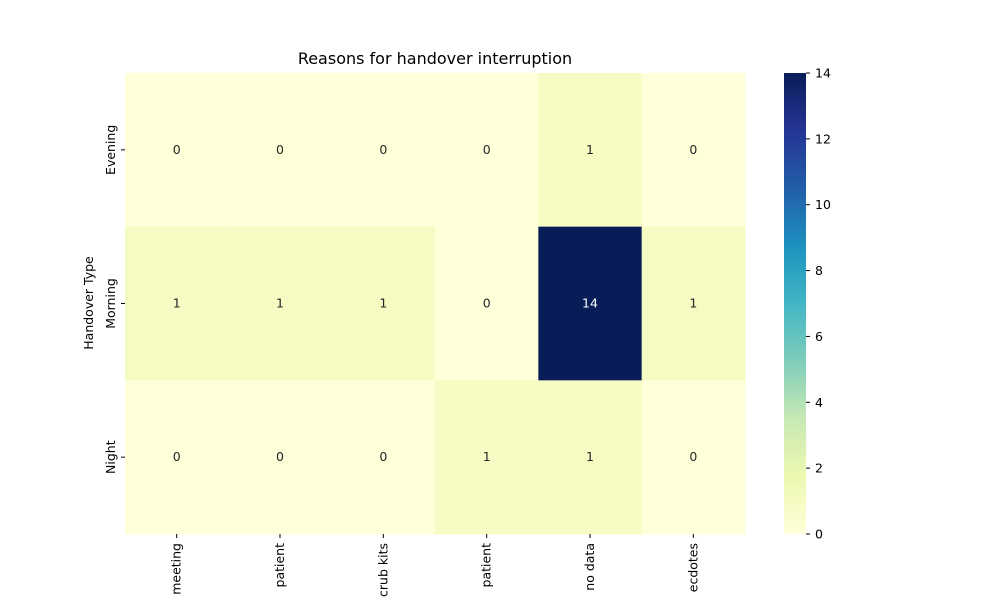 This screenshot has width=1000, height=600. I want to click on chart-title: Reasons for handover interruption, so click(435, 58).